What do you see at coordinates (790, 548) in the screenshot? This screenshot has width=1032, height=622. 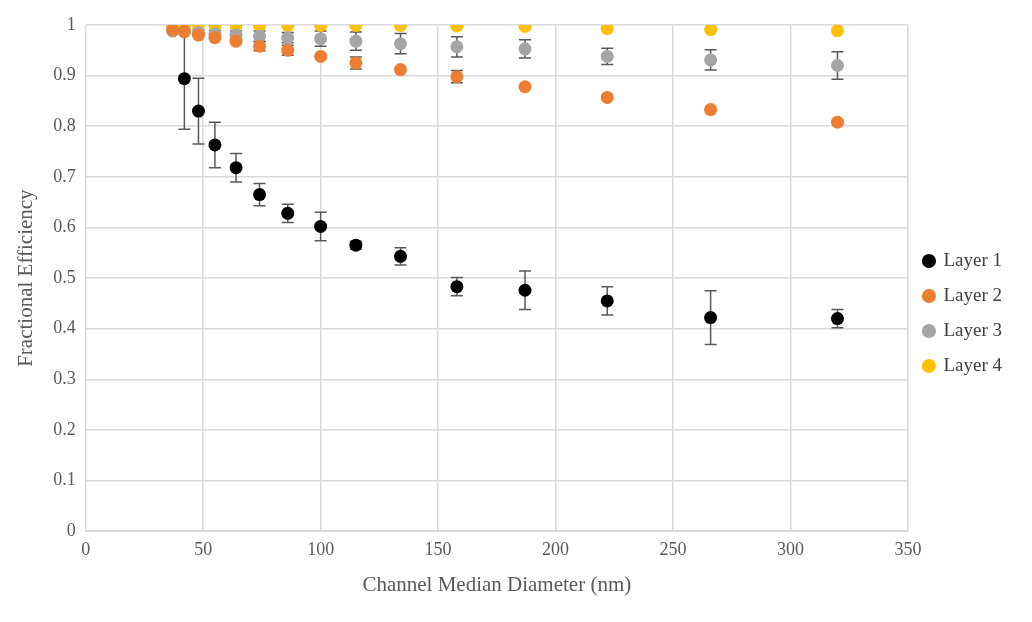 I see `x-tick-label: 300` at bounding box center [790, 548].